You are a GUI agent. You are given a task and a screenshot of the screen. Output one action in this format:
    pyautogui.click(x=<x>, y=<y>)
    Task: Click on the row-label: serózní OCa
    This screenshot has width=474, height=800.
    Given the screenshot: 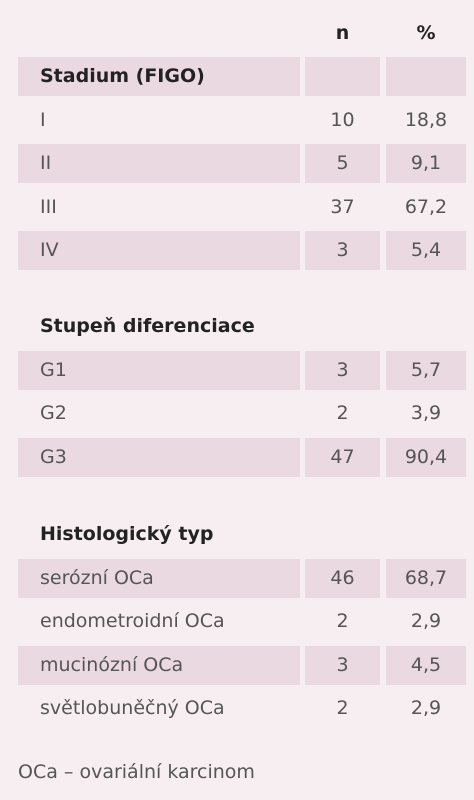 What is the action you would take?
    pyautogui.click(x=159, y=578)
    